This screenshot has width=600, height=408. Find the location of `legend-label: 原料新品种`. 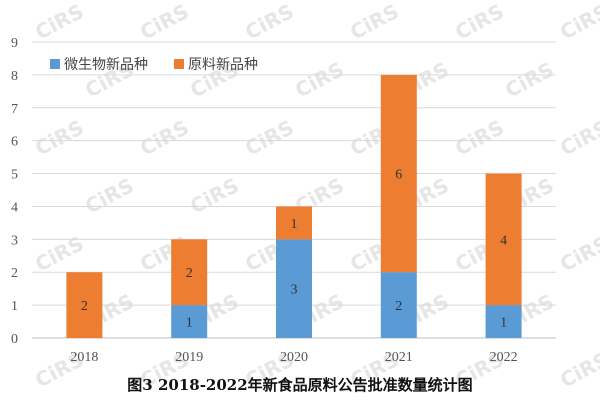

legend-label: 原料新品种 is located at coordinates (223, 65).